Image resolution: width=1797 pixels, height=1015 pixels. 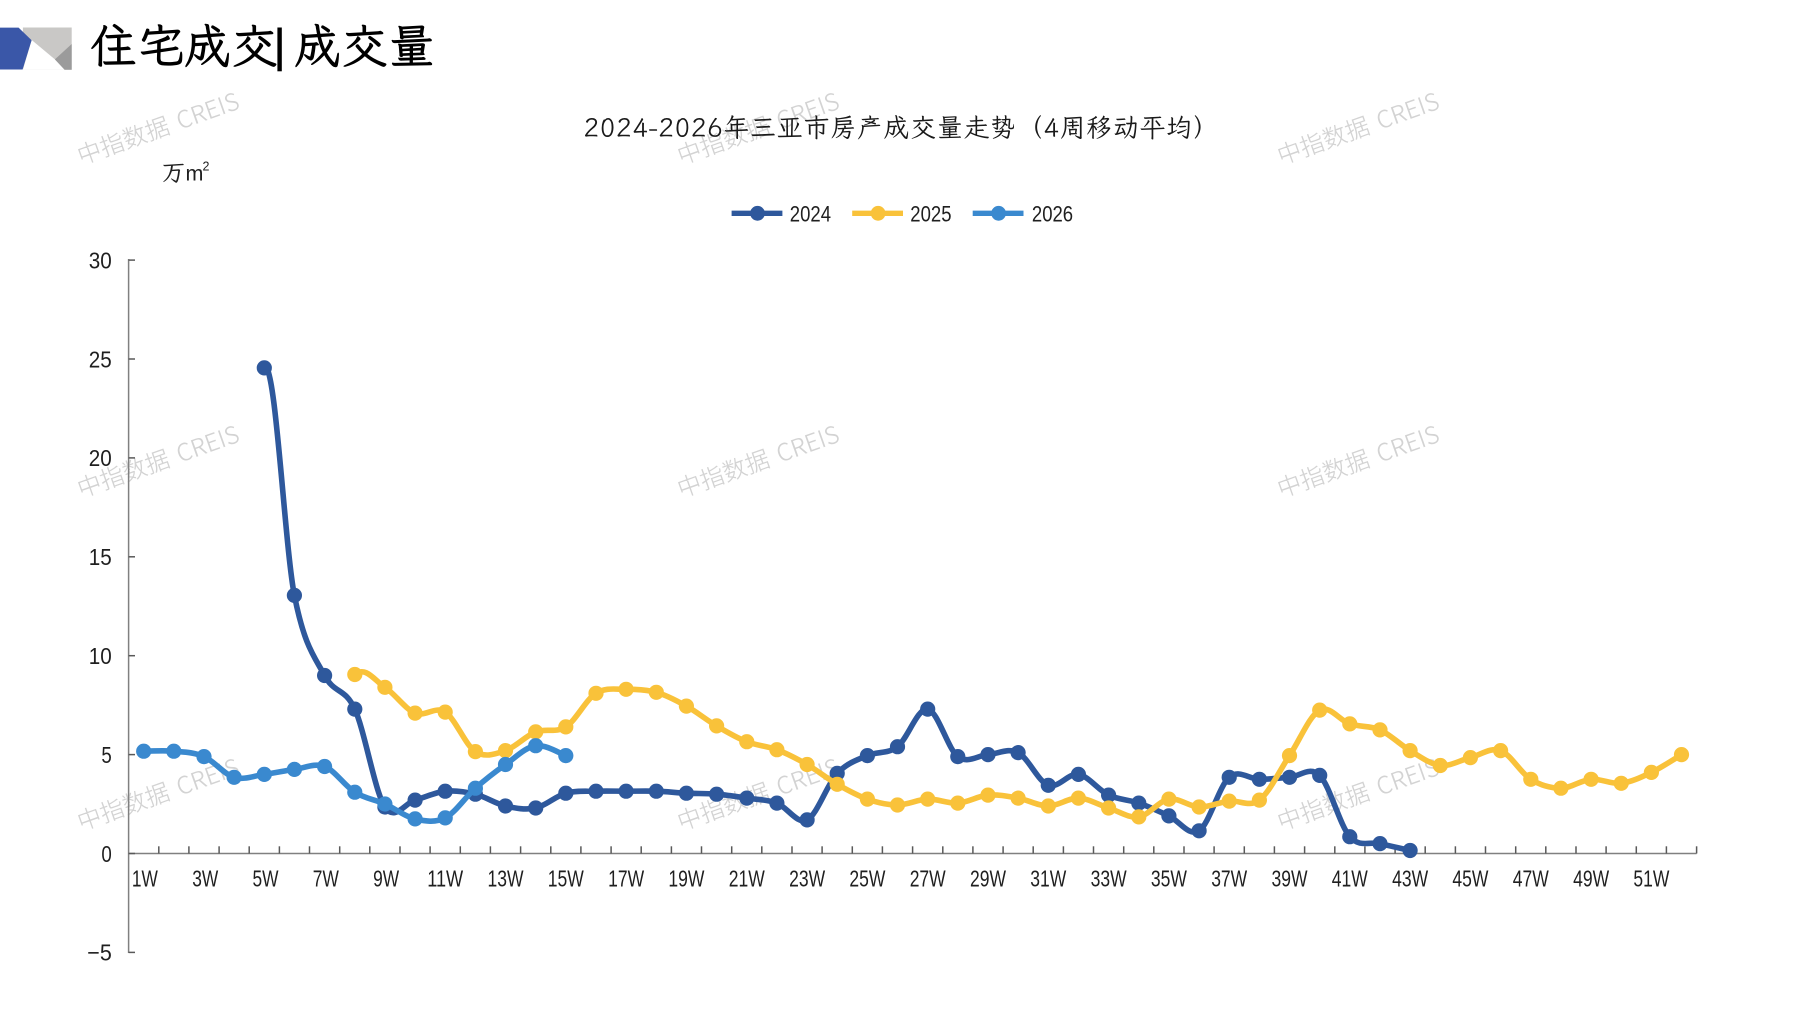 What do you see at coordinates (626, 879) in the screenshot?
I see `svg-text: 17W` at bounding box center [626, 879].